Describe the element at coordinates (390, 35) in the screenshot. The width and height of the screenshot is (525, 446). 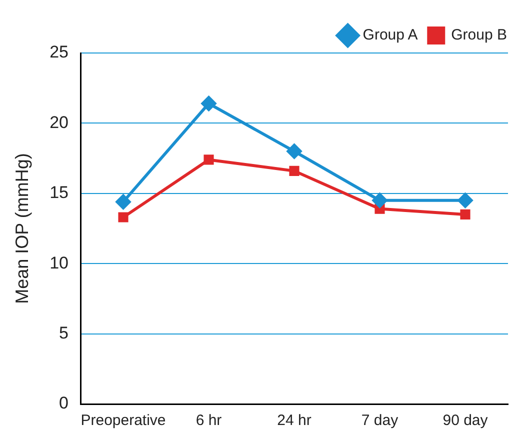
I see `legend-label: Group A` at that location.